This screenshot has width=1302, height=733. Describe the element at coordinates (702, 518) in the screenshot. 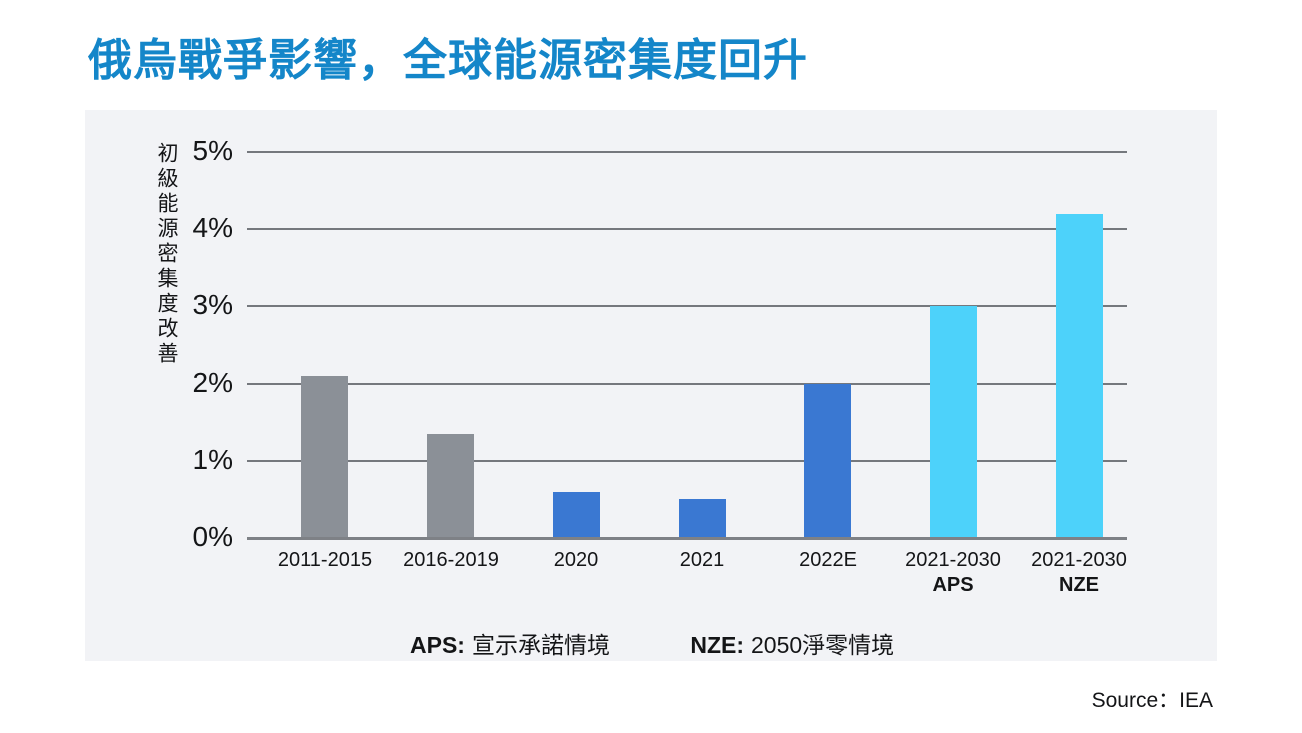

I see `bar-2021` at that location.